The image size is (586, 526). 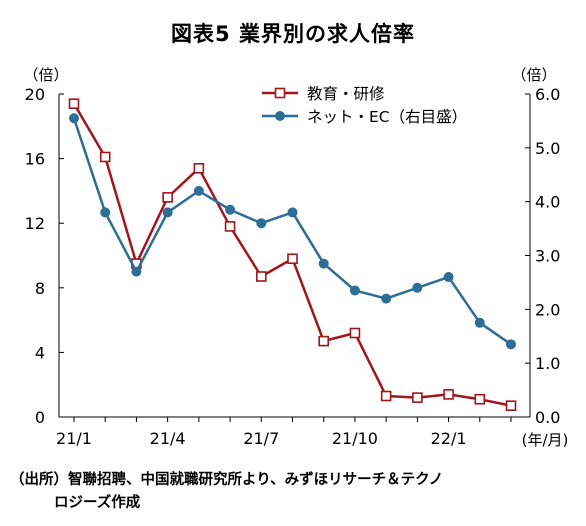 I want to click on legend-label-1: 教育・研修, so click(x=346, y=94).